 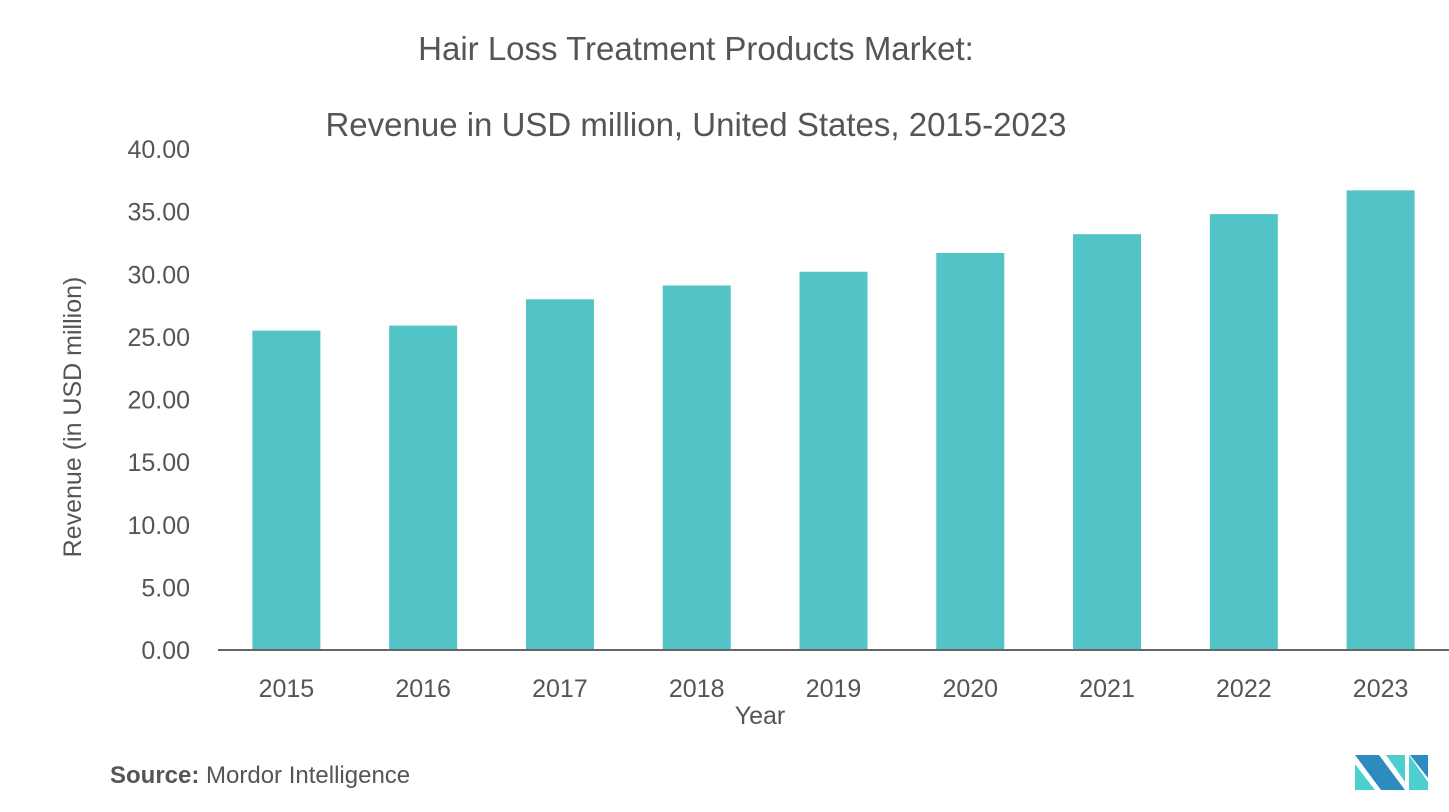 I want to click on y-tick-label: 5.00, so click(x=165, y=588).